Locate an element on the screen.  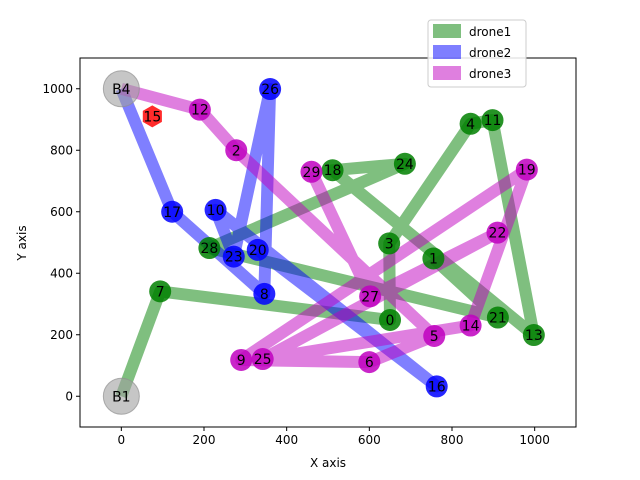
point-label: 1 is located at coordinates (433, 259).